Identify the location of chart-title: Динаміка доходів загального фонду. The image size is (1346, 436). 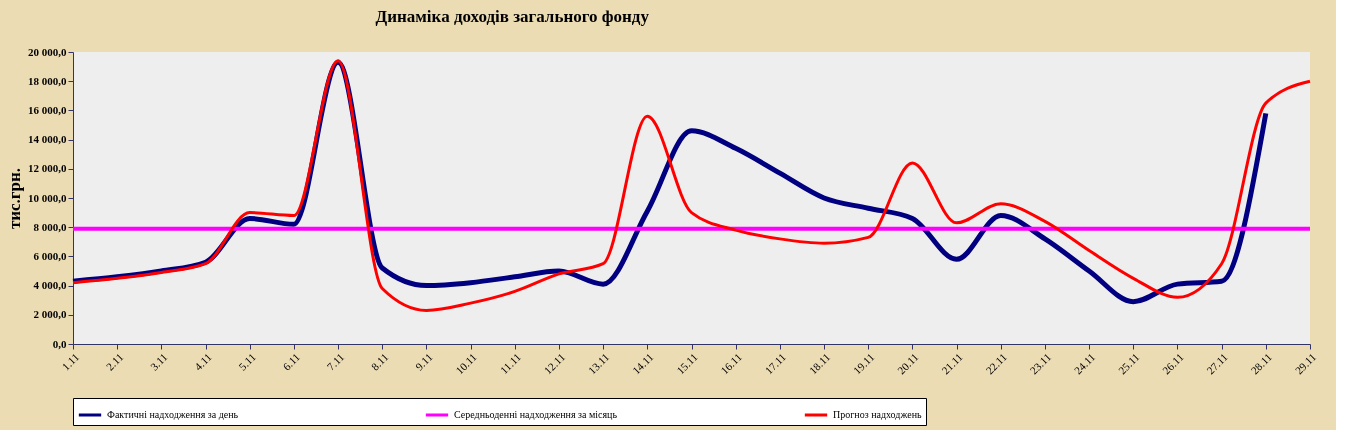
(512, 16).